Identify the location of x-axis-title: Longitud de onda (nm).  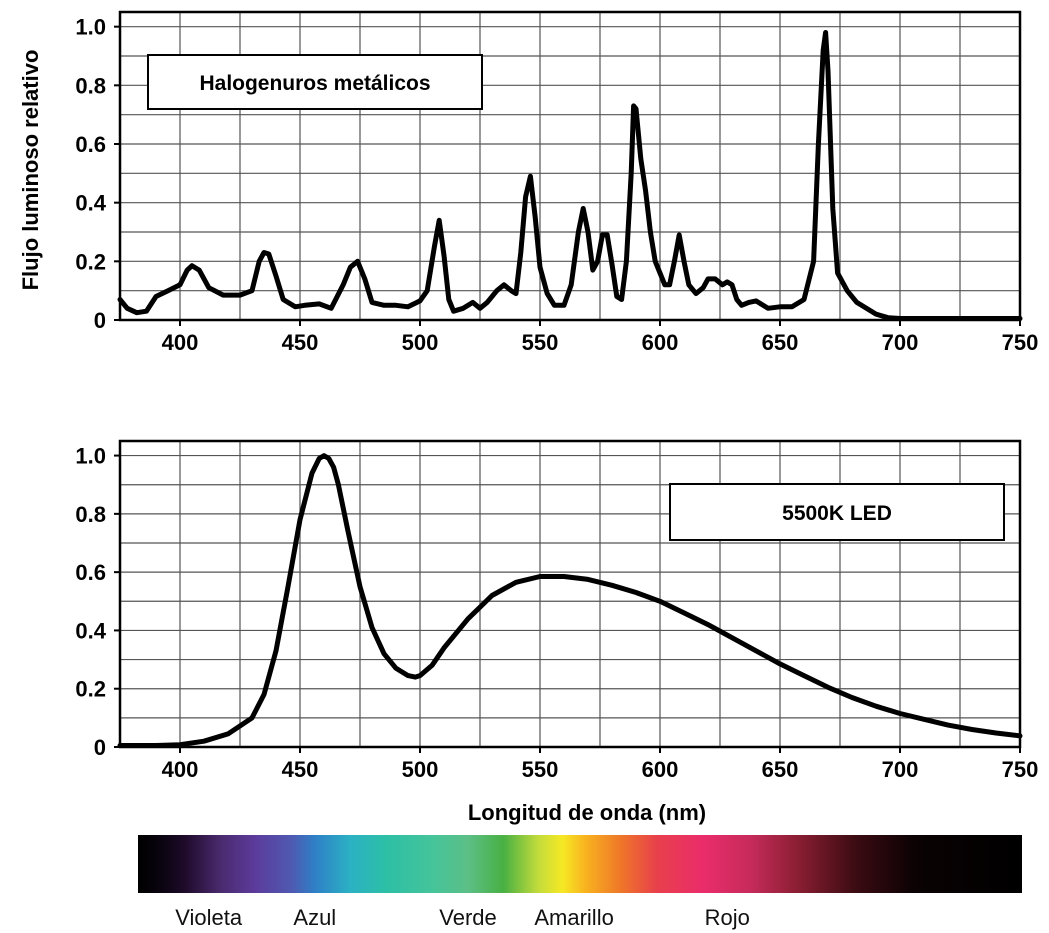
(587, 812).